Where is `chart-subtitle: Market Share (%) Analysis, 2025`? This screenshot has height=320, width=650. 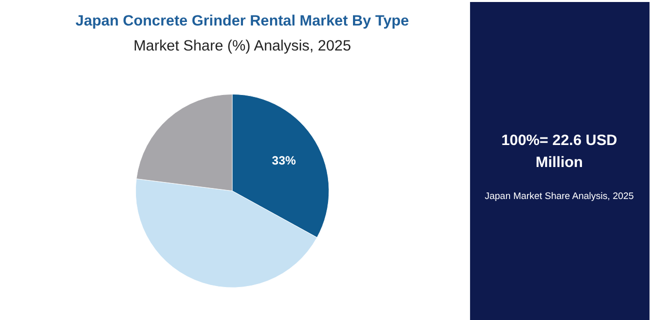 chart-subtitle: Market Share (%) Analysis, 2025 is located at coordinates (242, 45).